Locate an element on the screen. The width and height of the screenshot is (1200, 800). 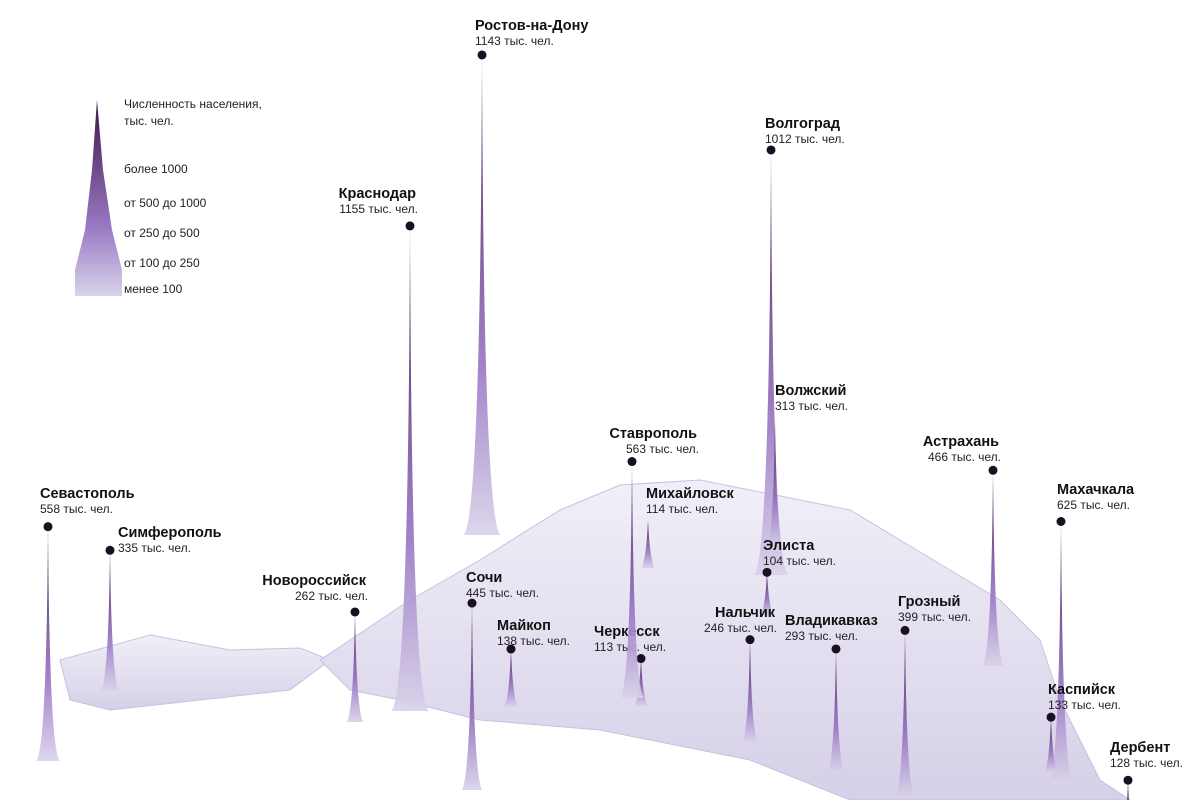
city-population: 445 тыс. чел. is located at coordinates (502, 593).